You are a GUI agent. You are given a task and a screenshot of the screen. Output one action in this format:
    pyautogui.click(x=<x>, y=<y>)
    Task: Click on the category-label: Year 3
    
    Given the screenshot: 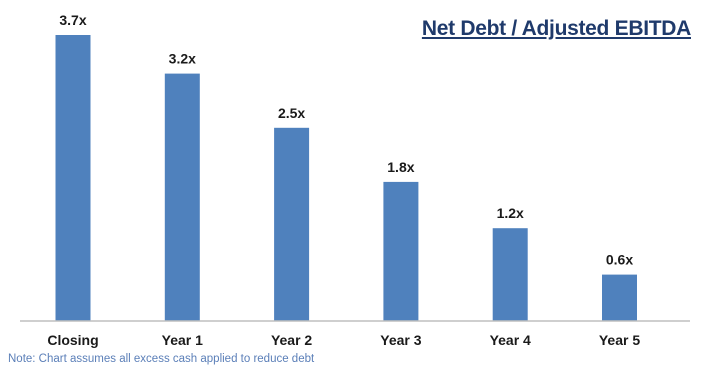 What is the action you would take?
    pyautogui.click(x=400, y=340)
    